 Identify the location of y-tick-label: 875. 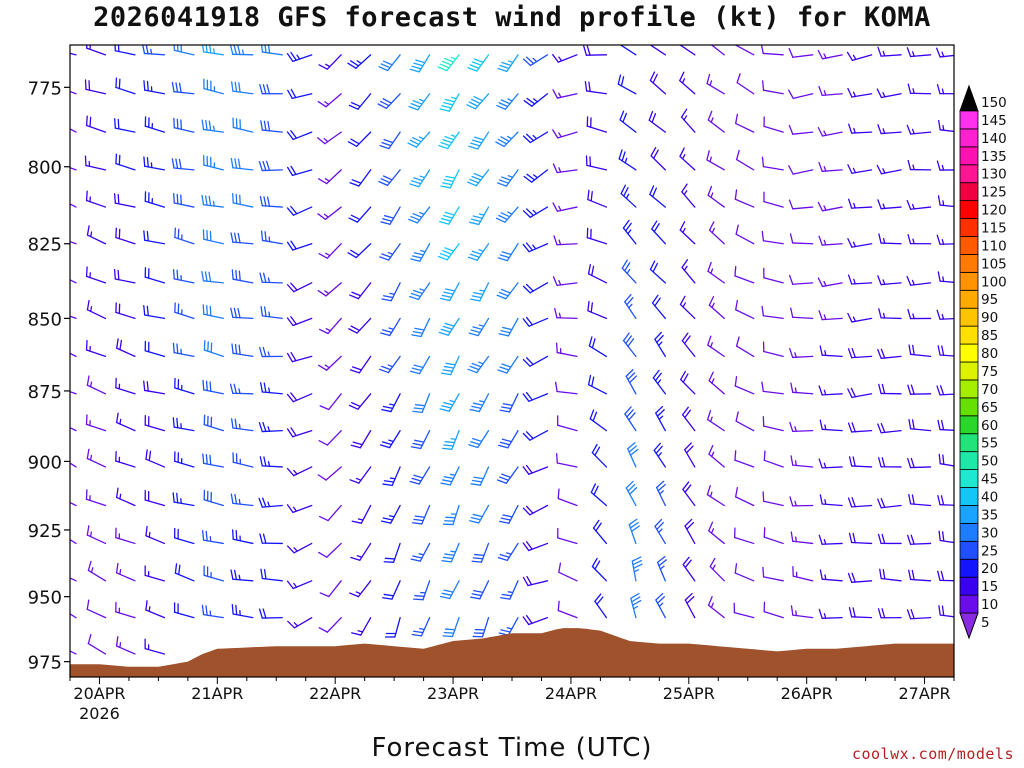
(45, 392).